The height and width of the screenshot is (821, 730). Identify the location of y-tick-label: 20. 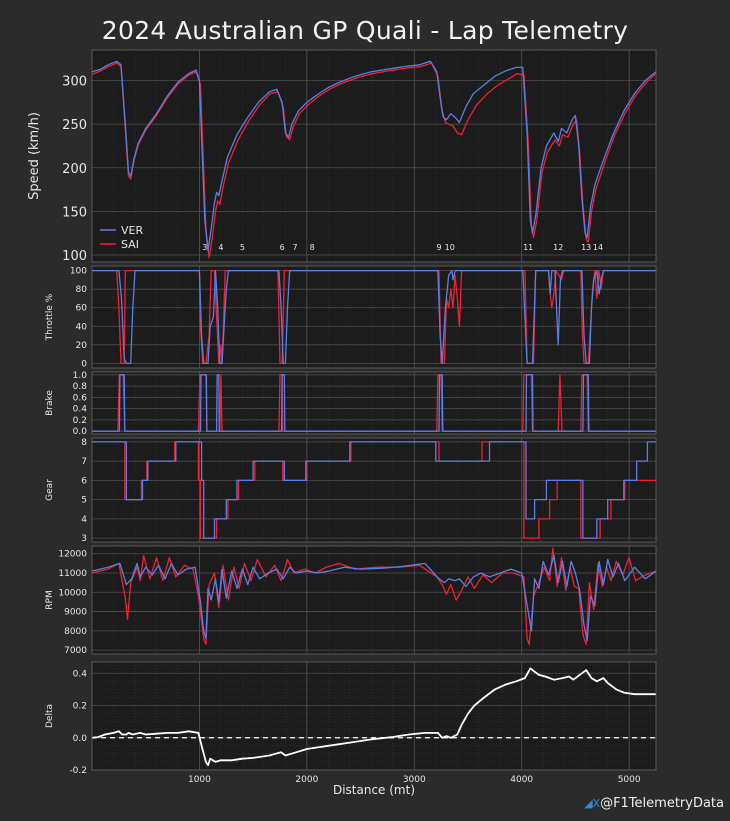
(82, 346).